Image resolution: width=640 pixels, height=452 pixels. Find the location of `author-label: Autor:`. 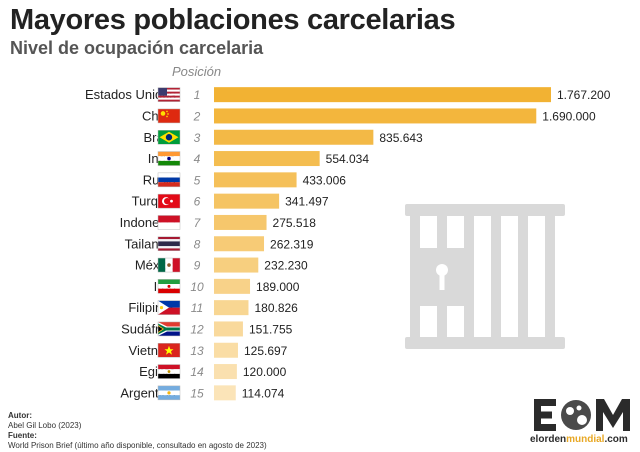

author-label: Autor: is located at coordinates (20, 415).